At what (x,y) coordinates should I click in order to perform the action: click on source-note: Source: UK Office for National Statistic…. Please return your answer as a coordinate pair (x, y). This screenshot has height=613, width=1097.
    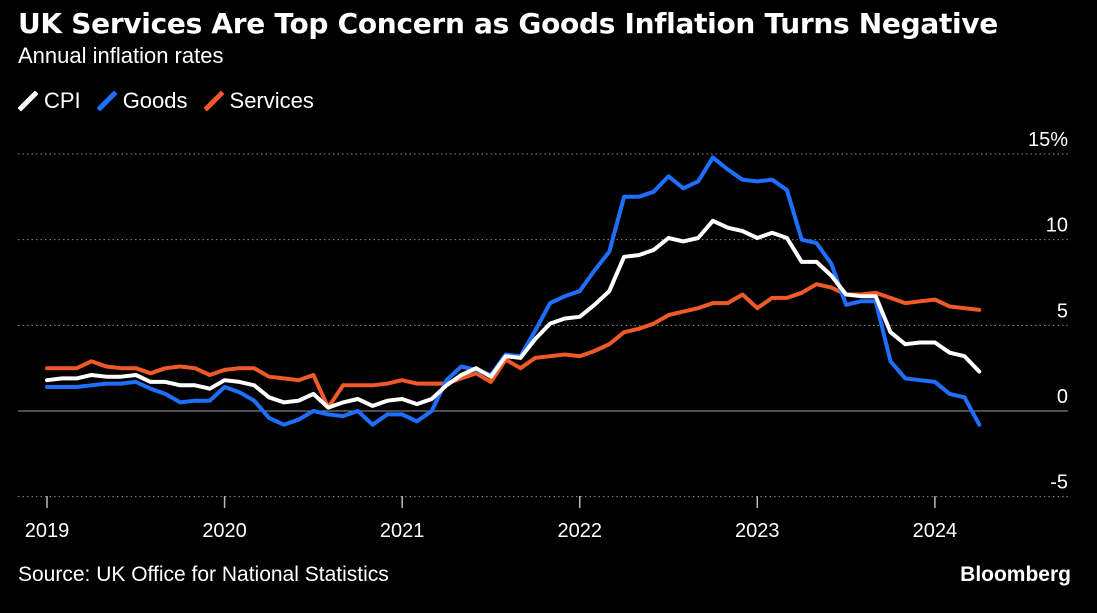
    Looking at the image, I should click on (203, 574).